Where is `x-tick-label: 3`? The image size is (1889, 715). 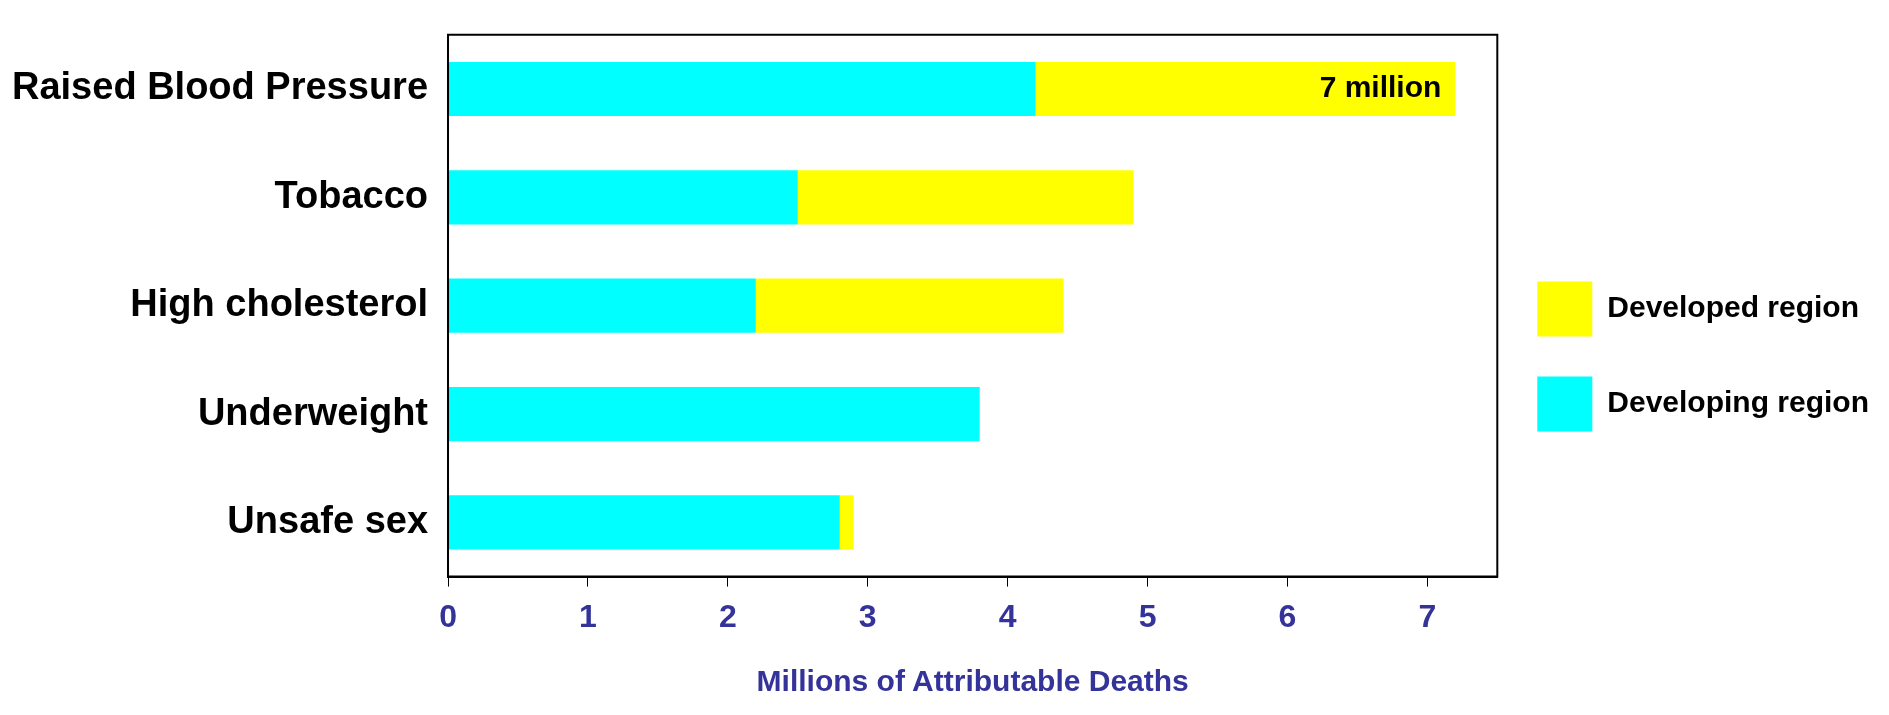 x-tick-label: 3 is located at coordinates (867, 615).